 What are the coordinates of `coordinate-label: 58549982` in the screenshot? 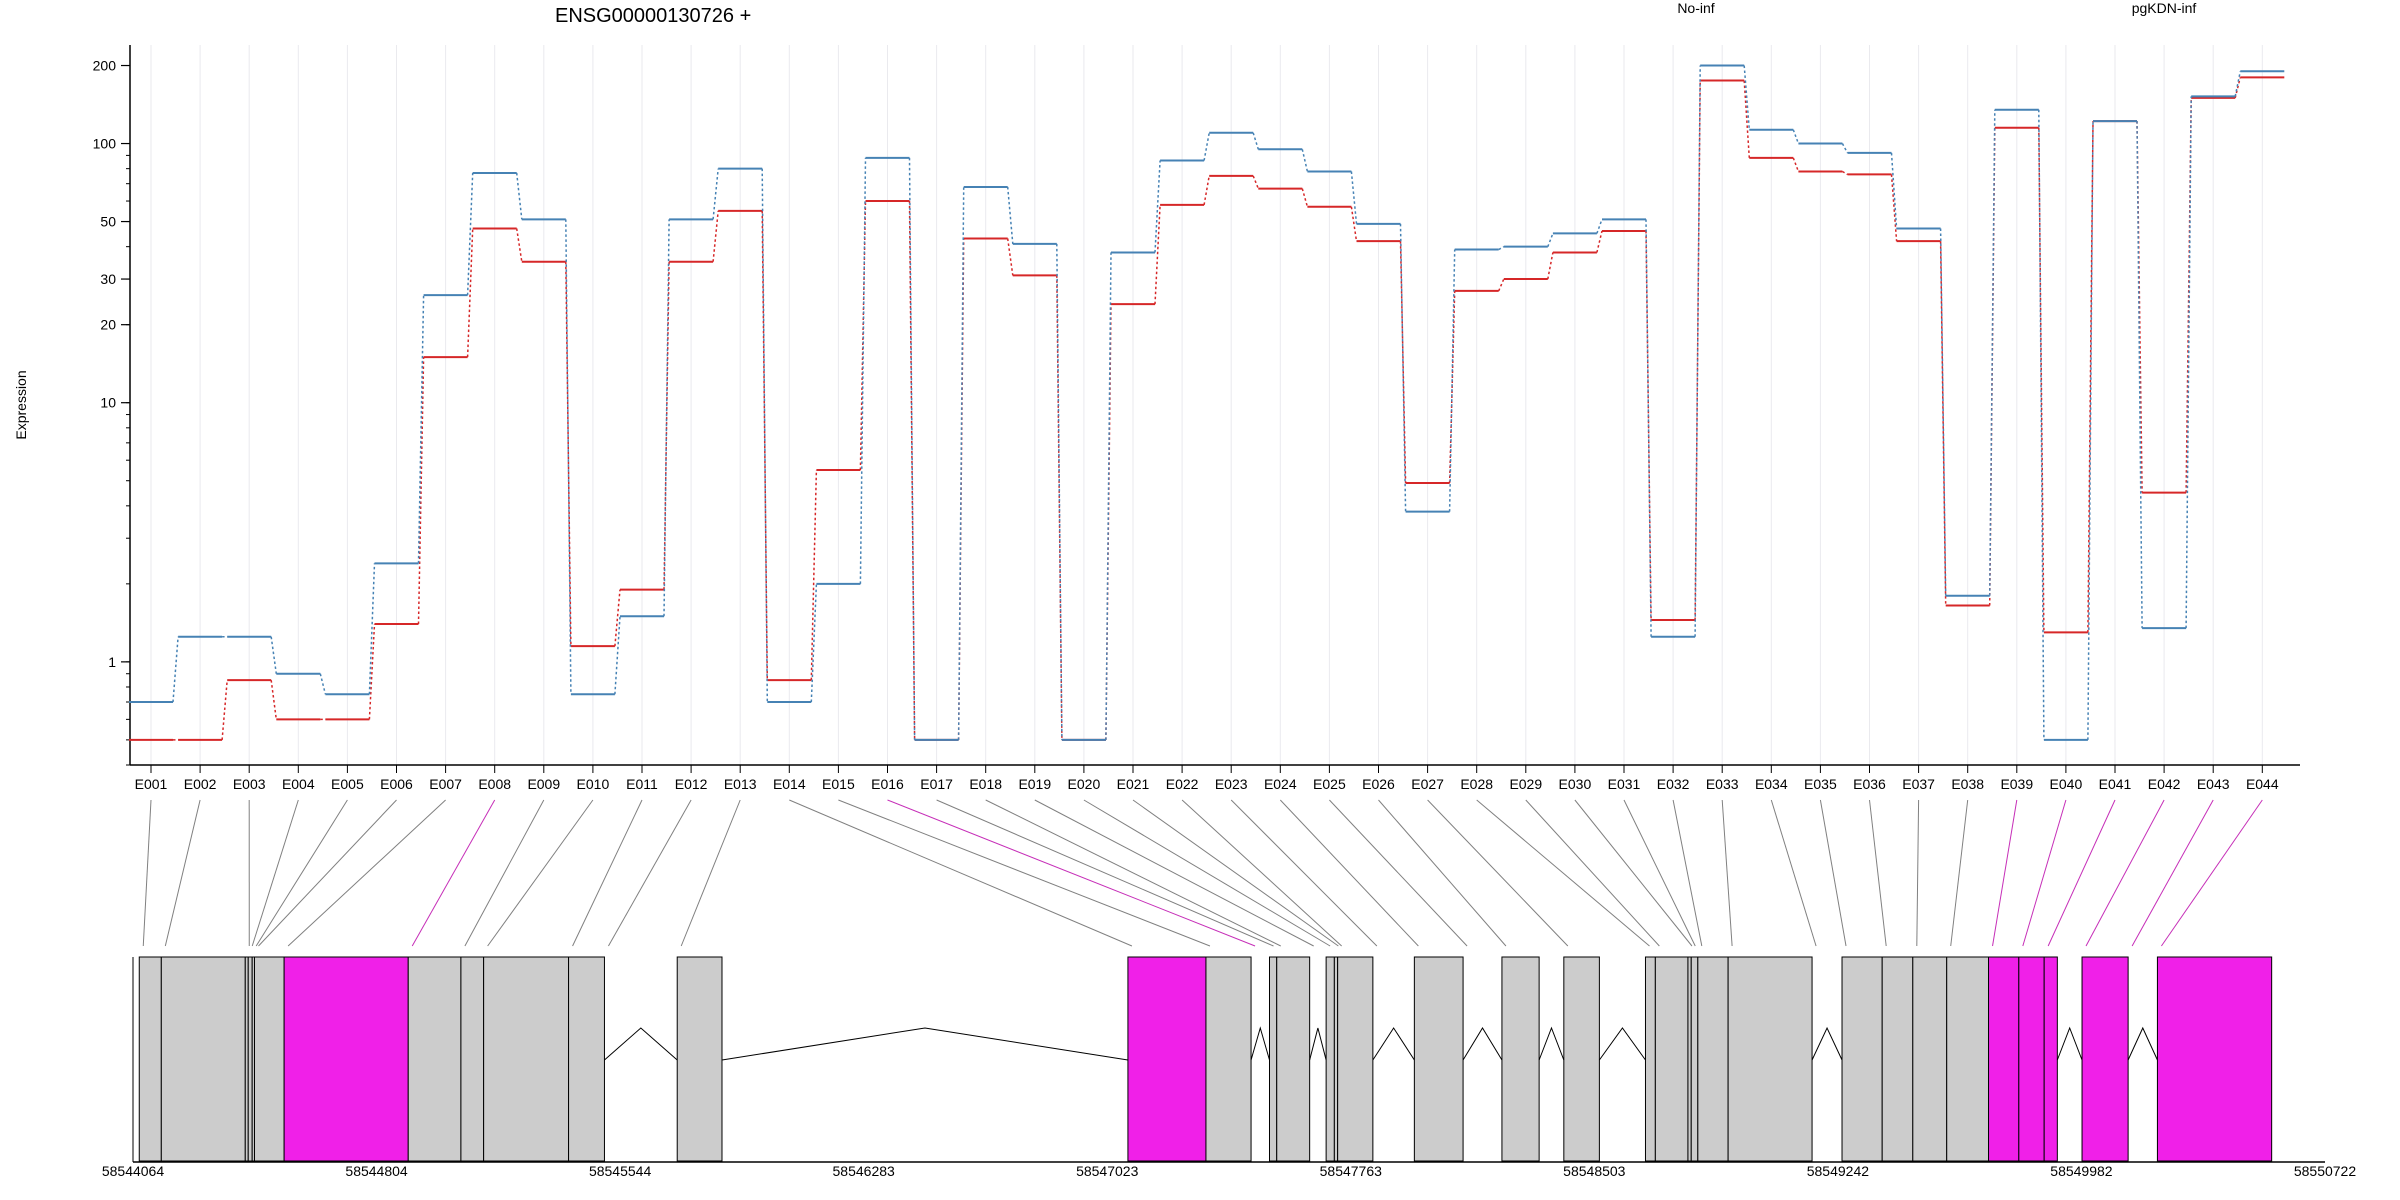 It's located at (2081, 1171).